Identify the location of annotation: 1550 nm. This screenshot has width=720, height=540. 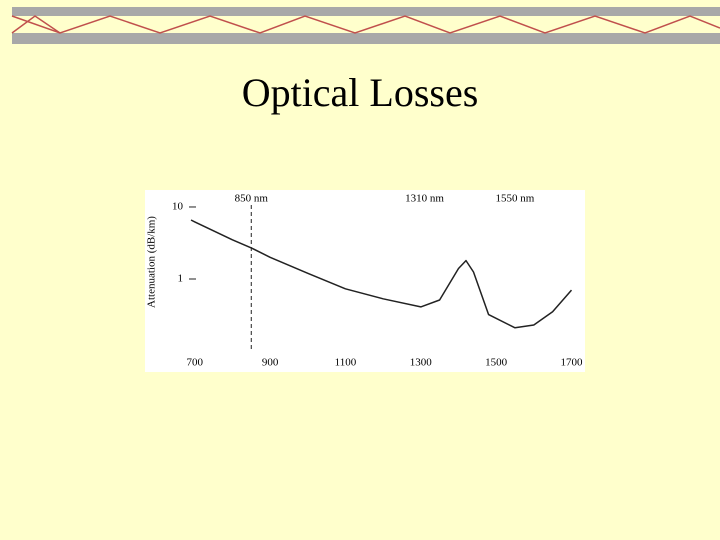
(515, 199).